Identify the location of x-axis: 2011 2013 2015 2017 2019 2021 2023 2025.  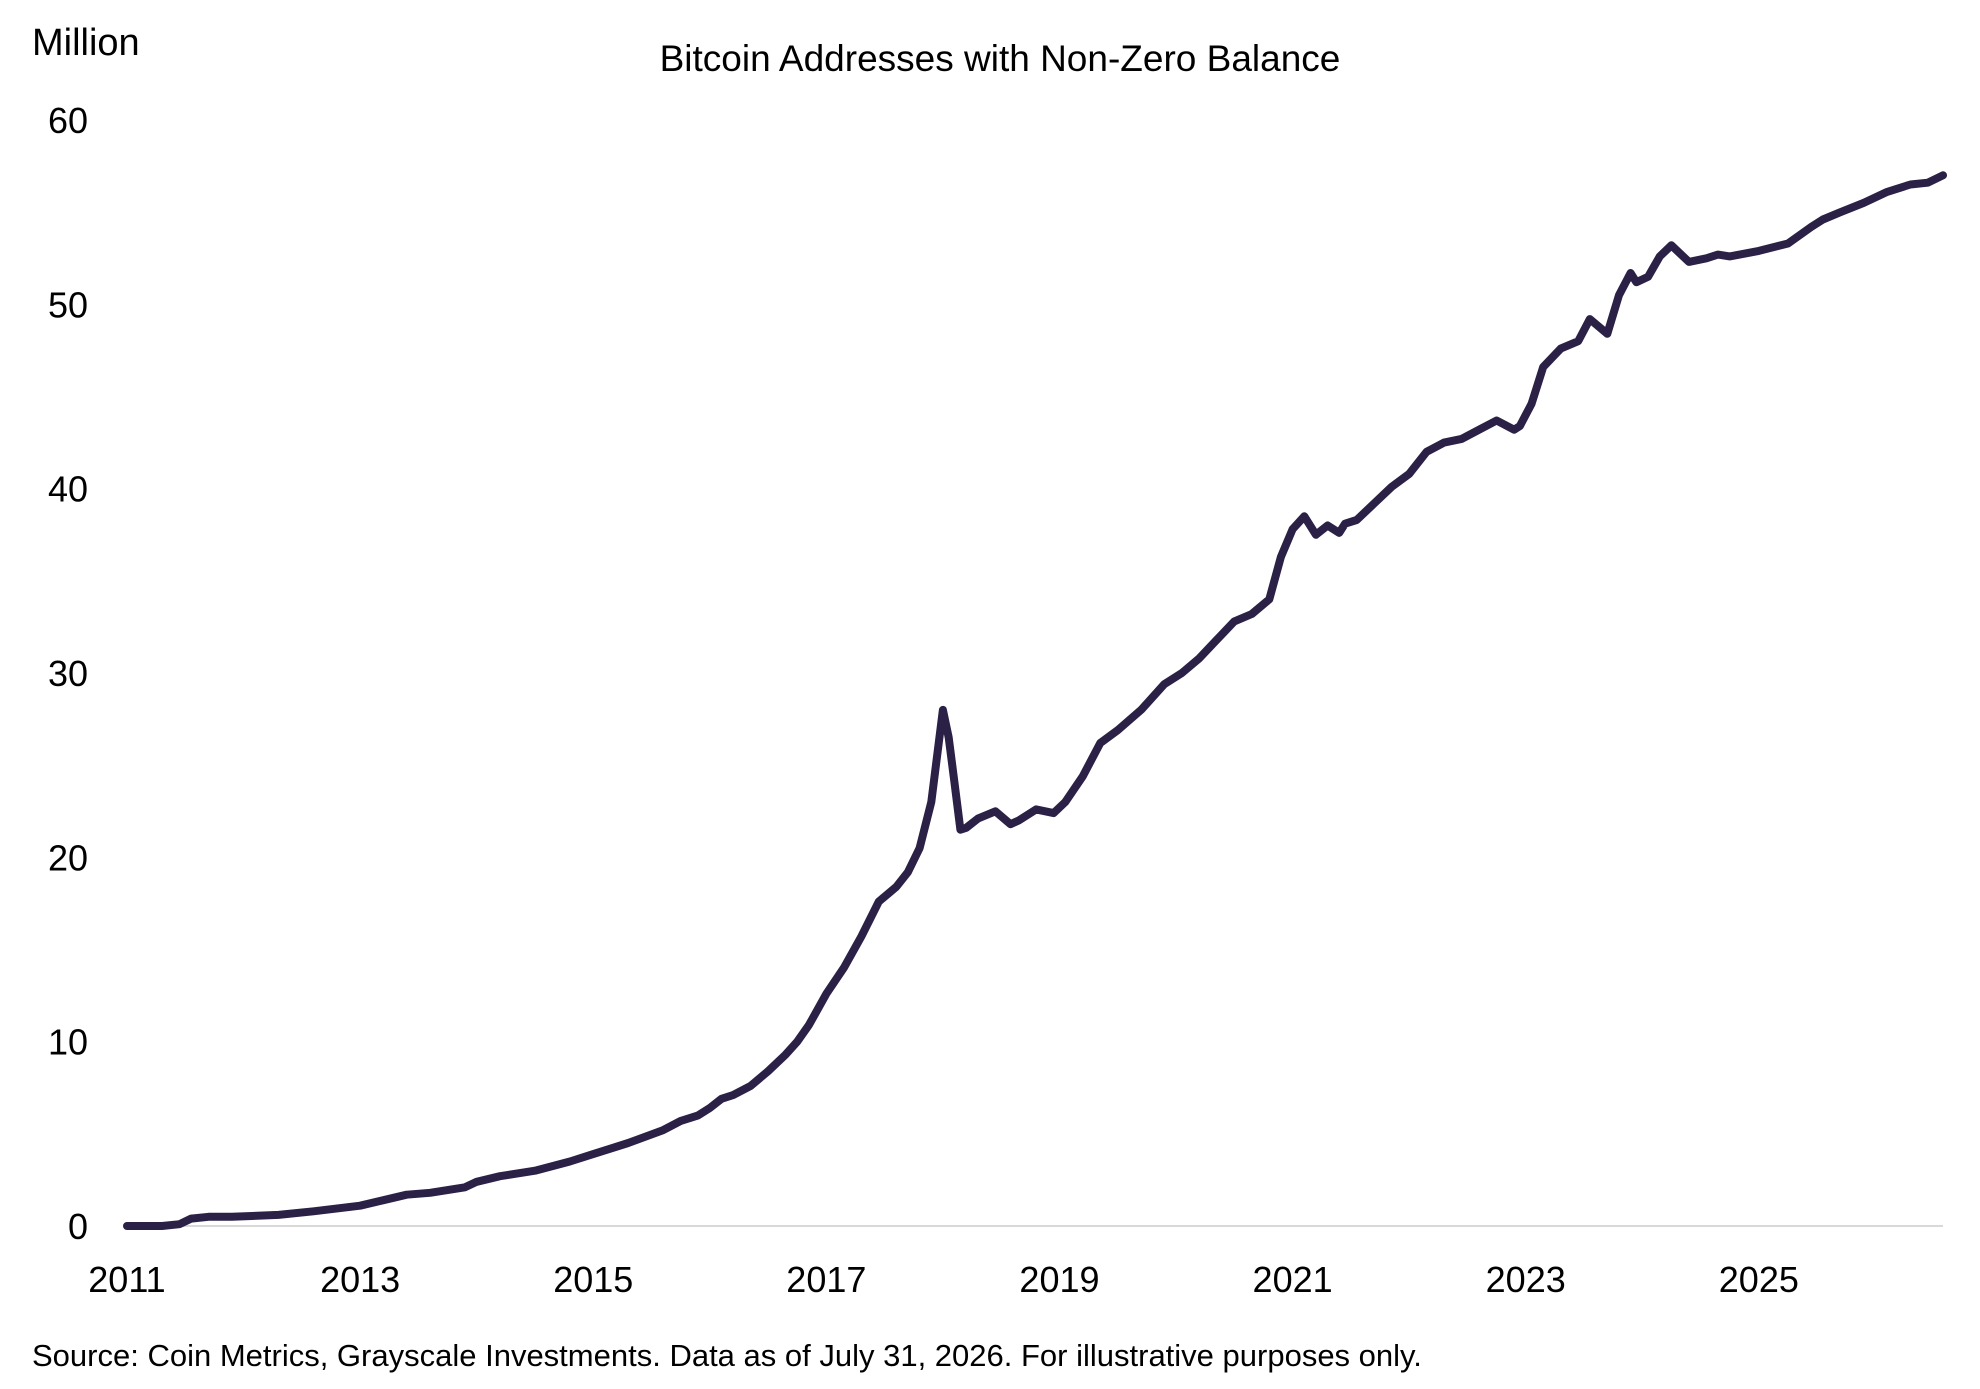
(943, 1279).